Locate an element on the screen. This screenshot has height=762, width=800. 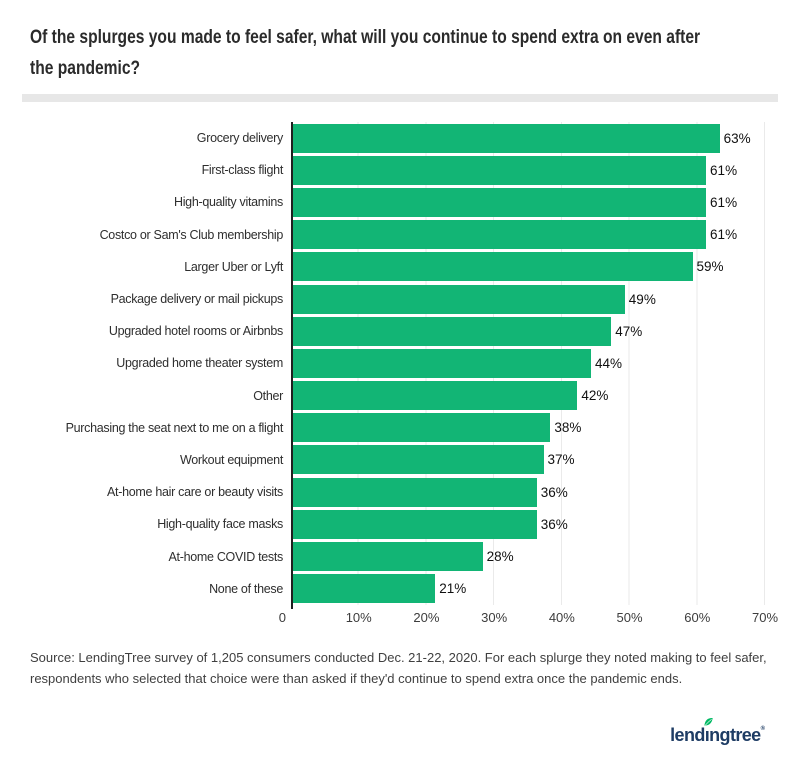
value-label: 49% is located at coordinates (642, 299).